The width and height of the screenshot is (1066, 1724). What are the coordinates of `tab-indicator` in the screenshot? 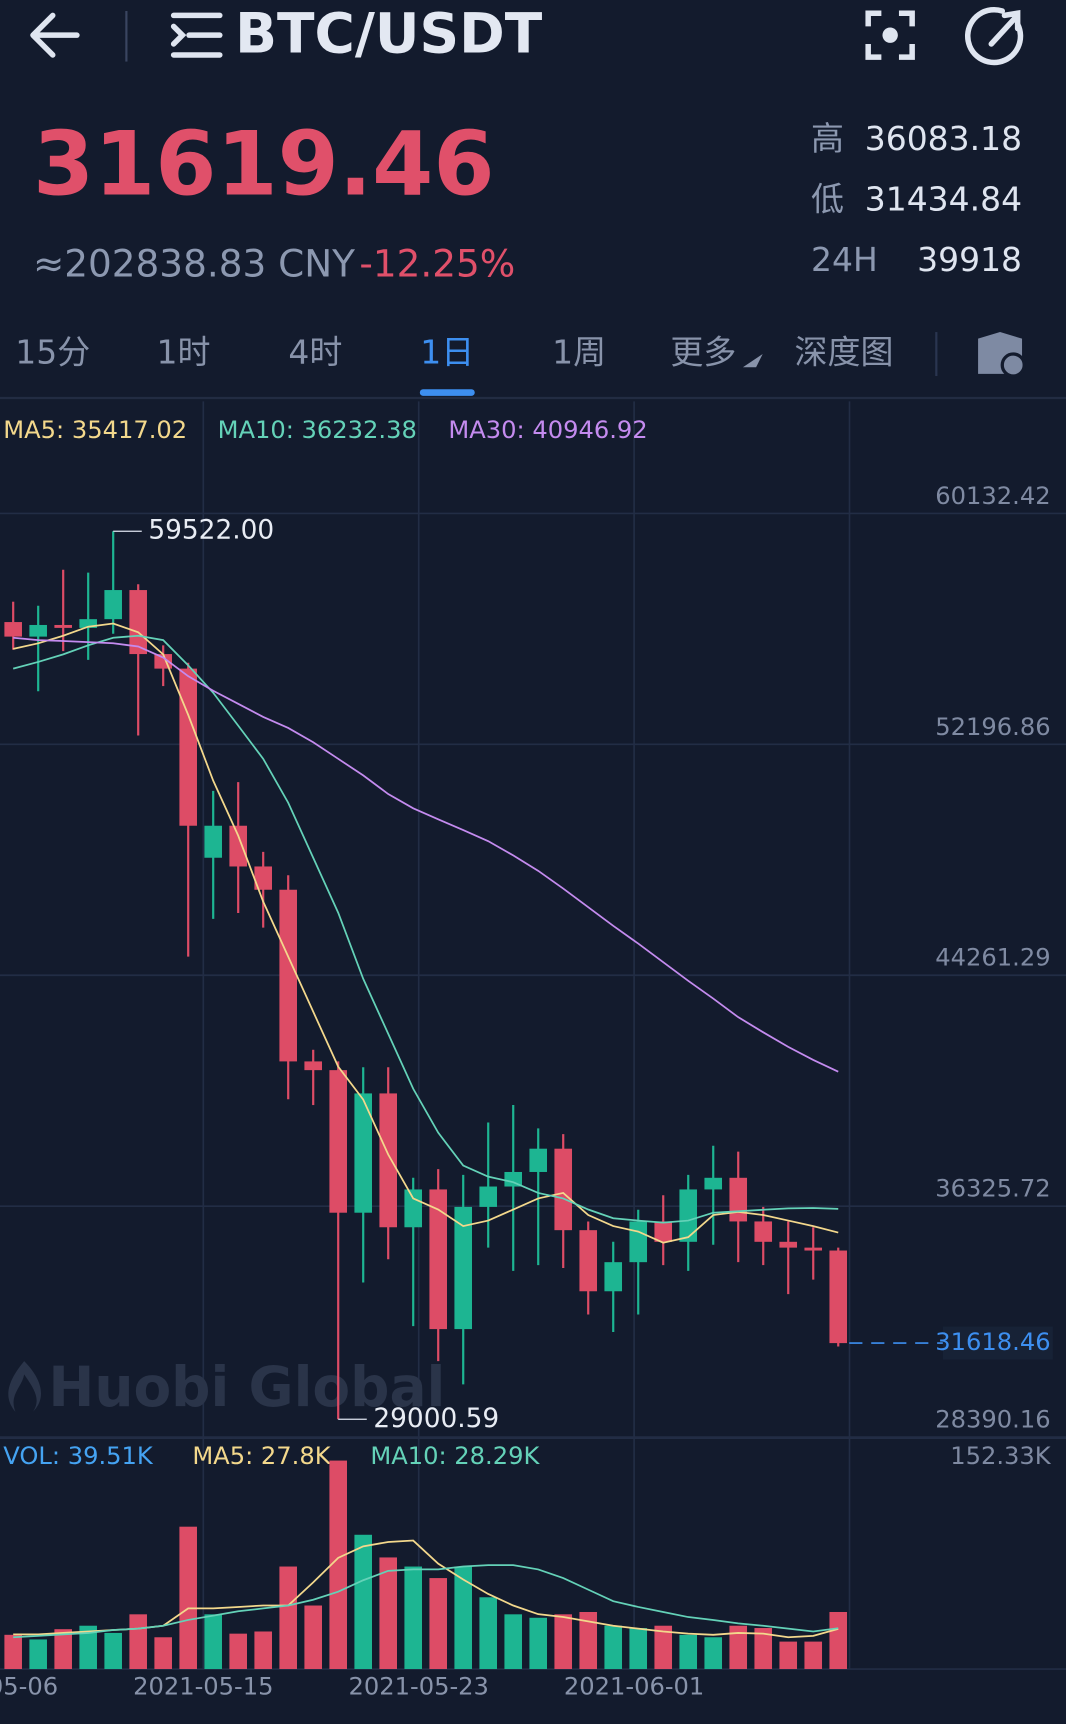 It's located at (447, 392).